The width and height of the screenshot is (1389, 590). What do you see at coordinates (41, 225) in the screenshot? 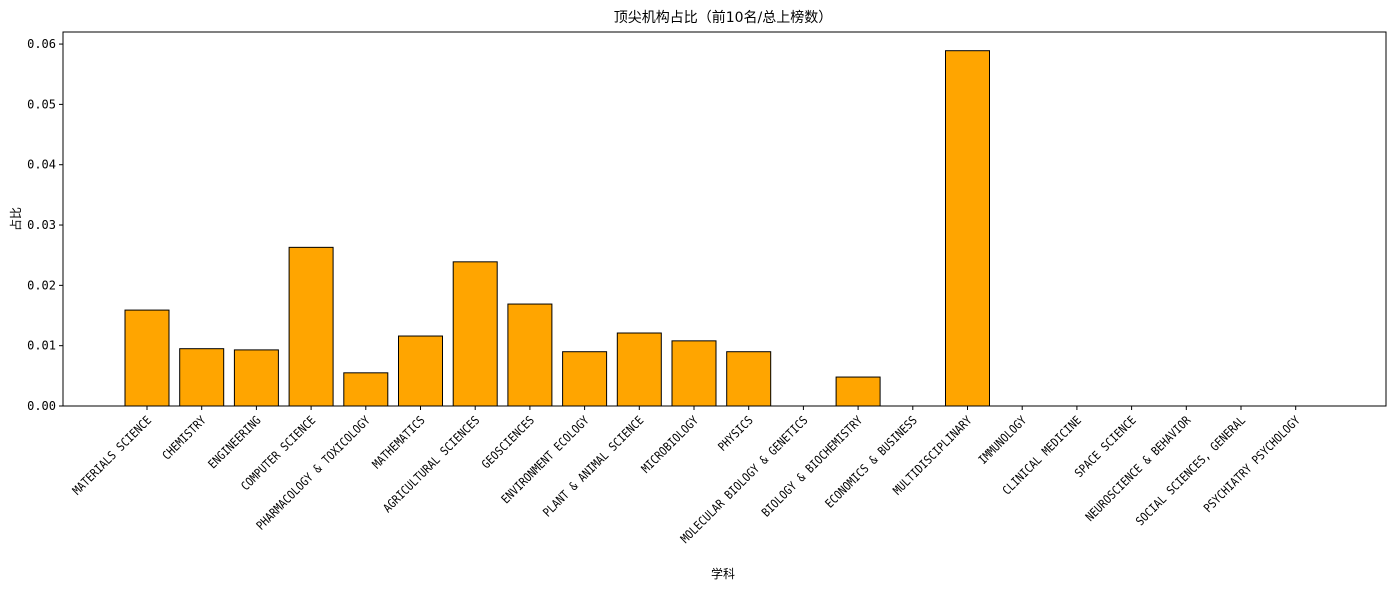
I see `y-tick-label: 0.03` at bounding box center [41, 225].